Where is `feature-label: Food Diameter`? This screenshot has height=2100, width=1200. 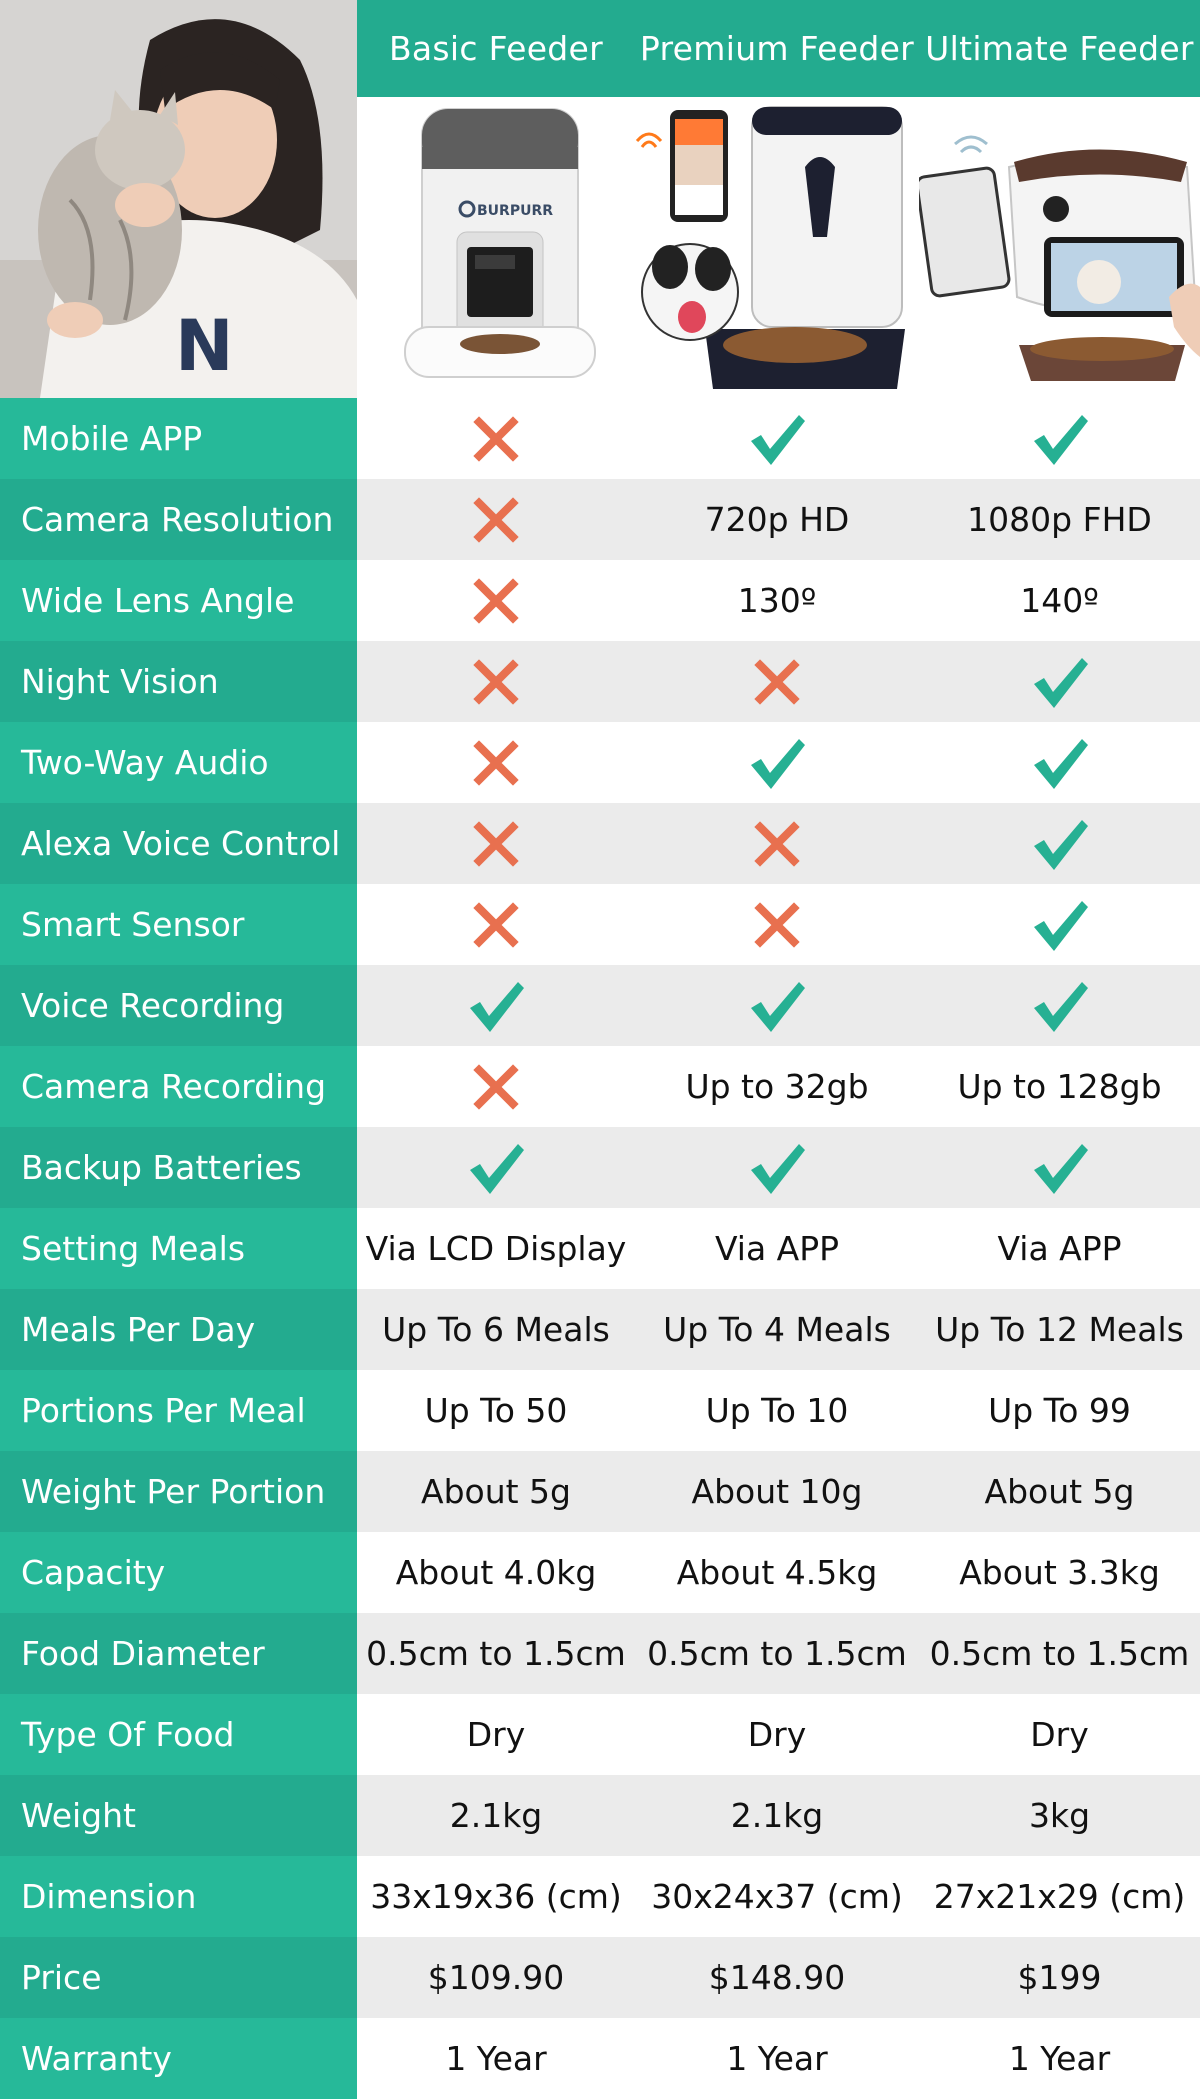
feature-label: Food Diameter is located at coordinates (178, 1653).